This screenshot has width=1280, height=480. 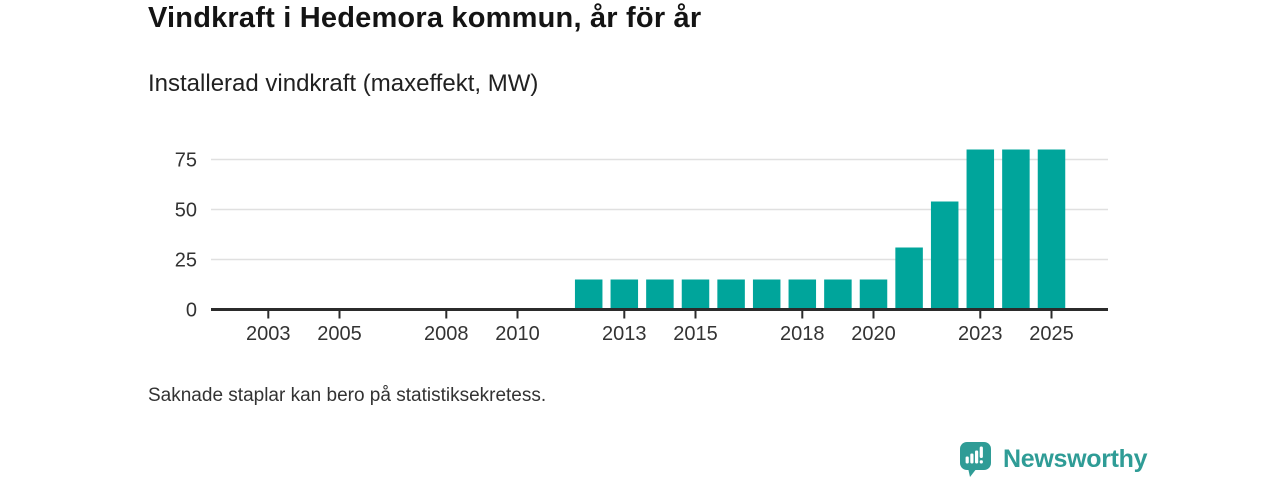 I want to click on x-axis-label: 2008, so click(x=446, y=334).